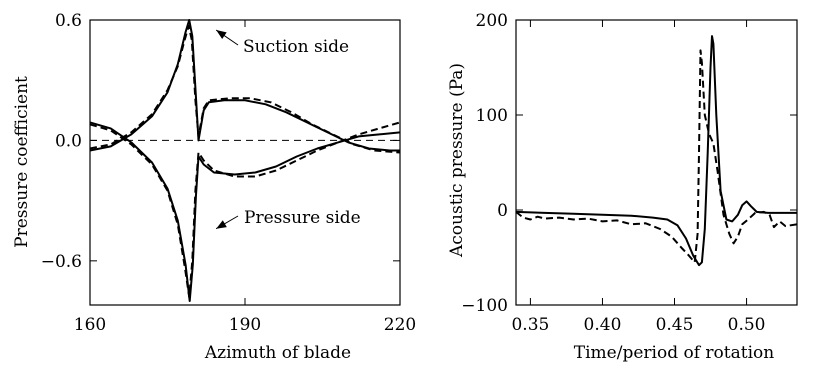 The image size is (817, 366). What do you see at coordinates (674, 353) in the screenshot?
I see `right-x-axis-label: Time/period of rotation` at bounding box center [674, 353].